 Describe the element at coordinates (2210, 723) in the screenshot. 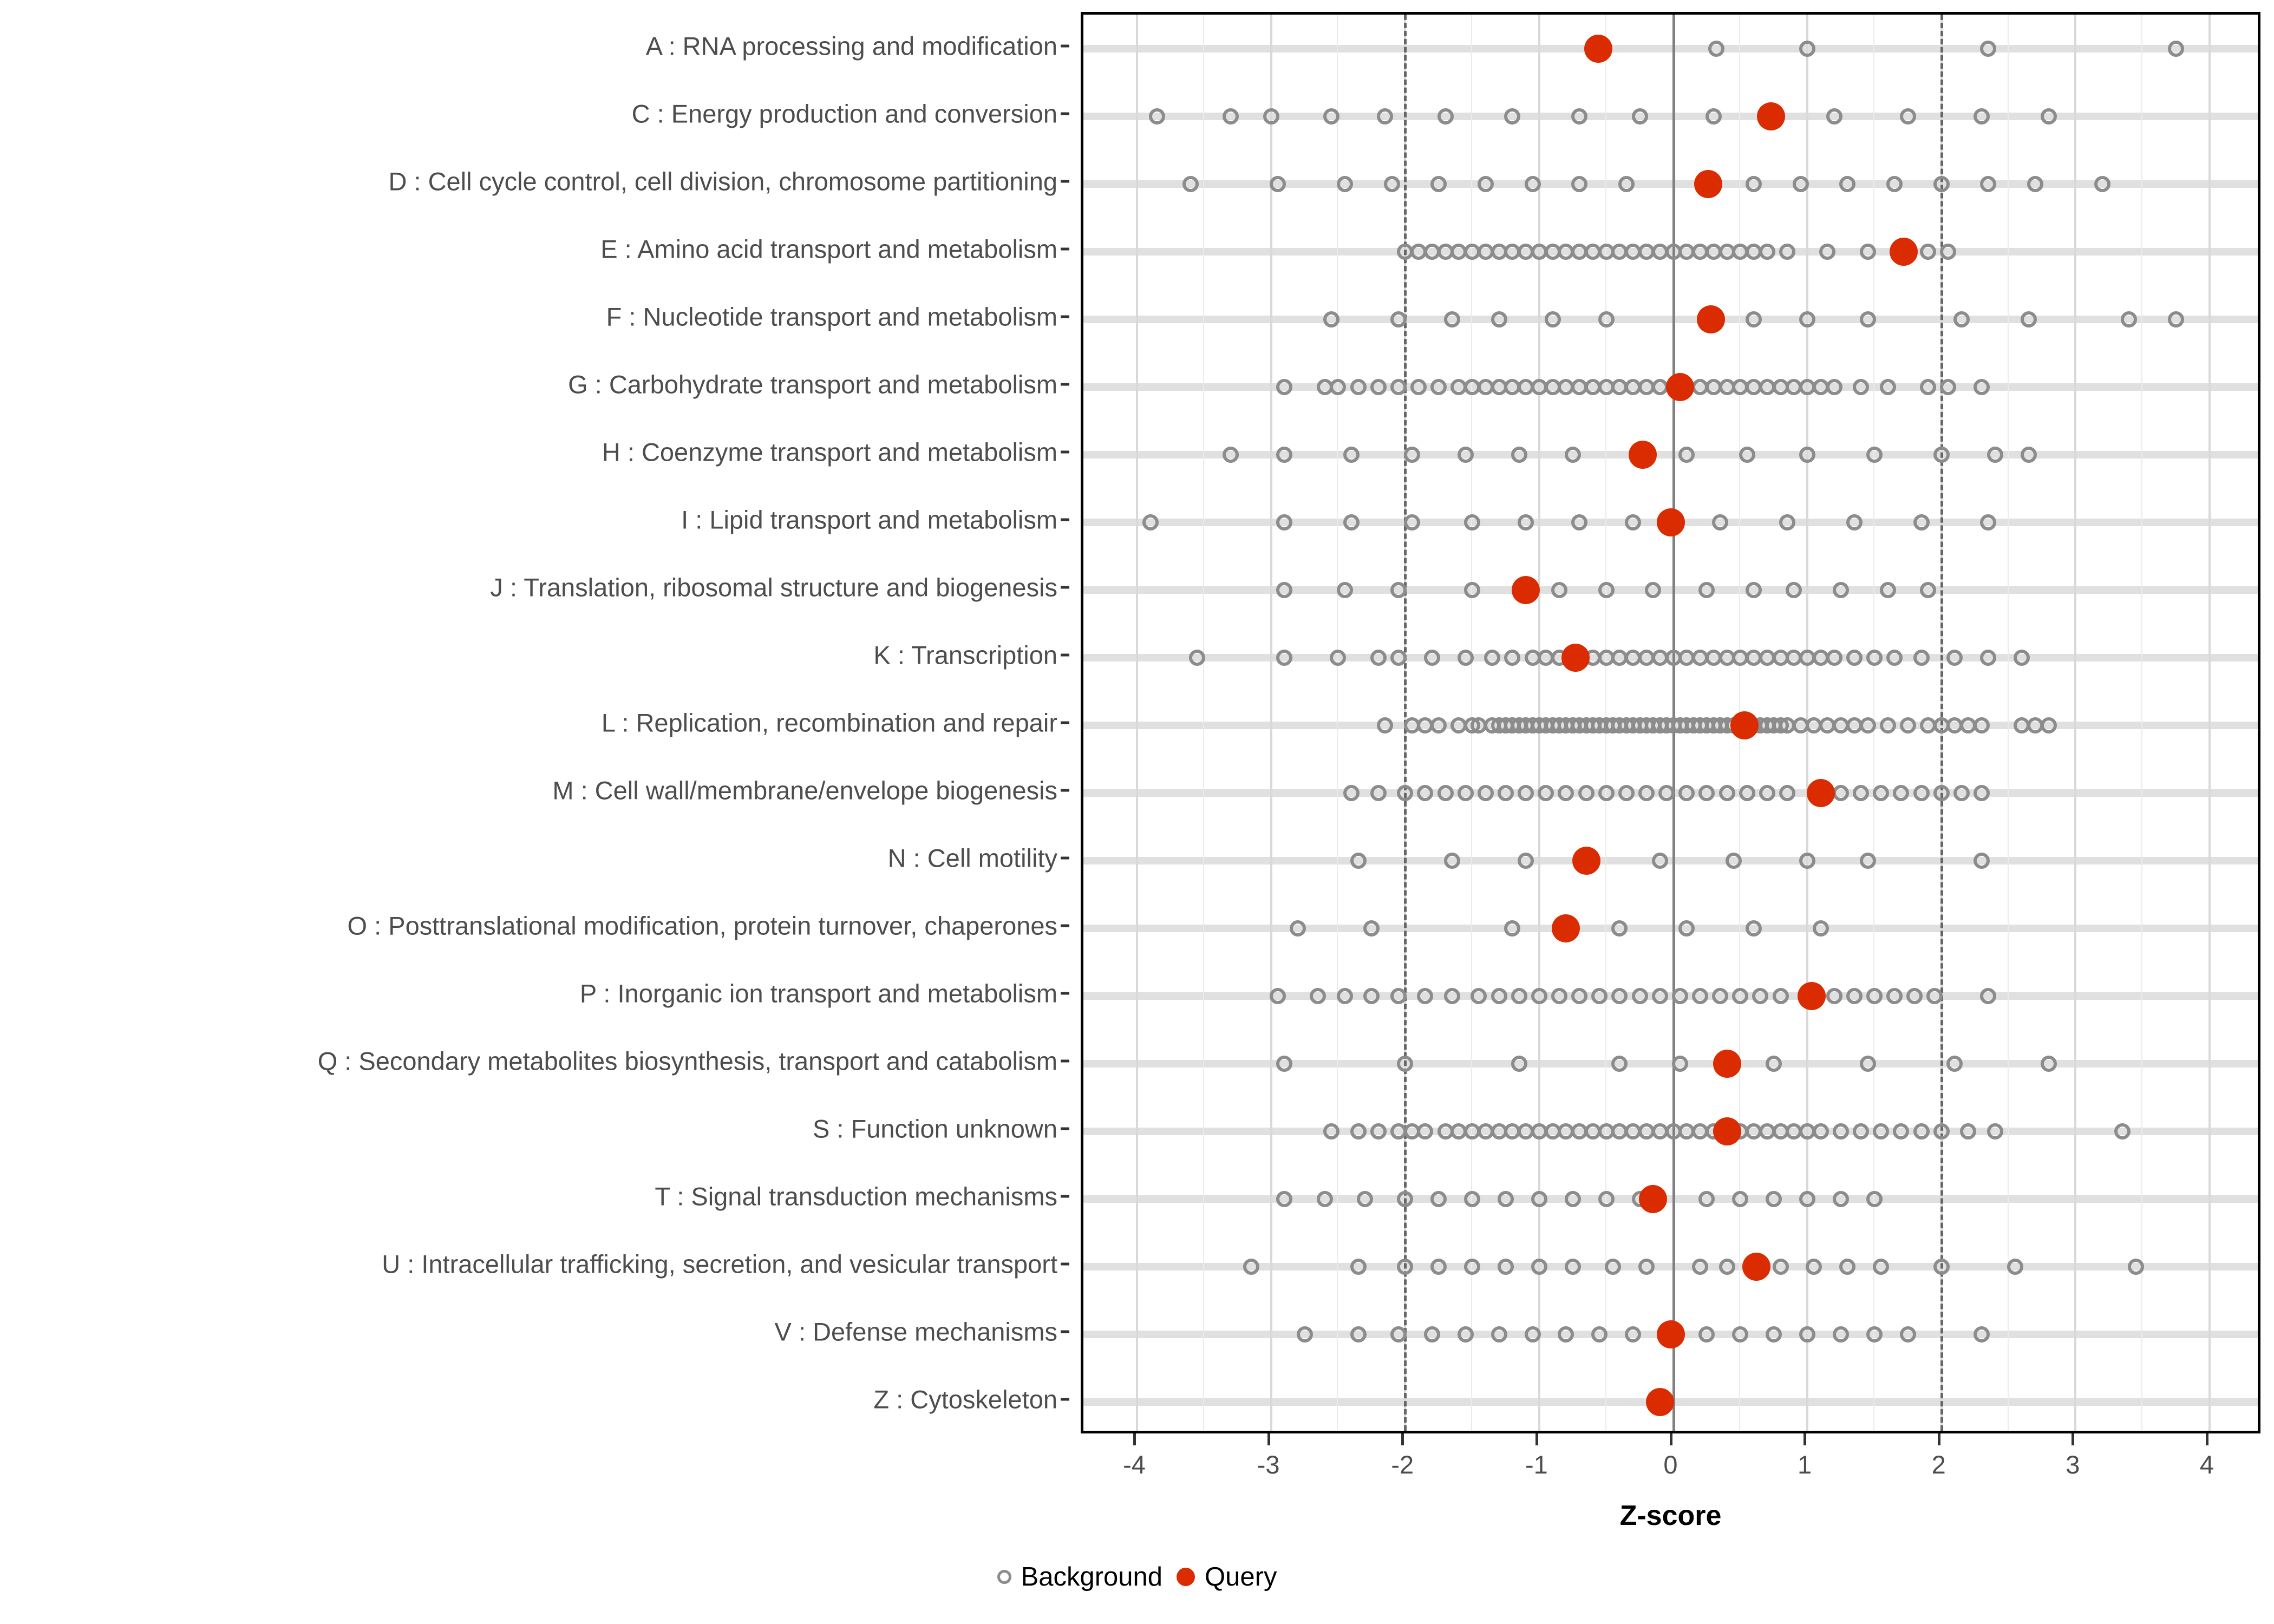

I see `x-gridline` at that location.